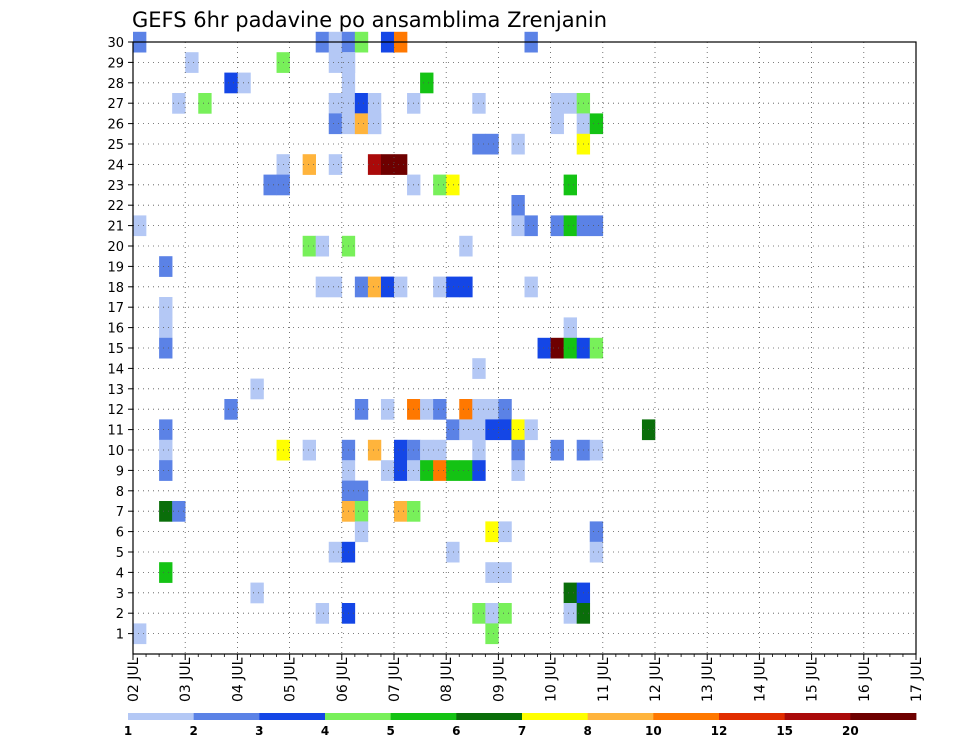 The width and height of the screenshot is (960, 742). Describe the element at coordinates (499, 679) in the screenshot. I see `x-tick-label: 09 JUL` at that location.